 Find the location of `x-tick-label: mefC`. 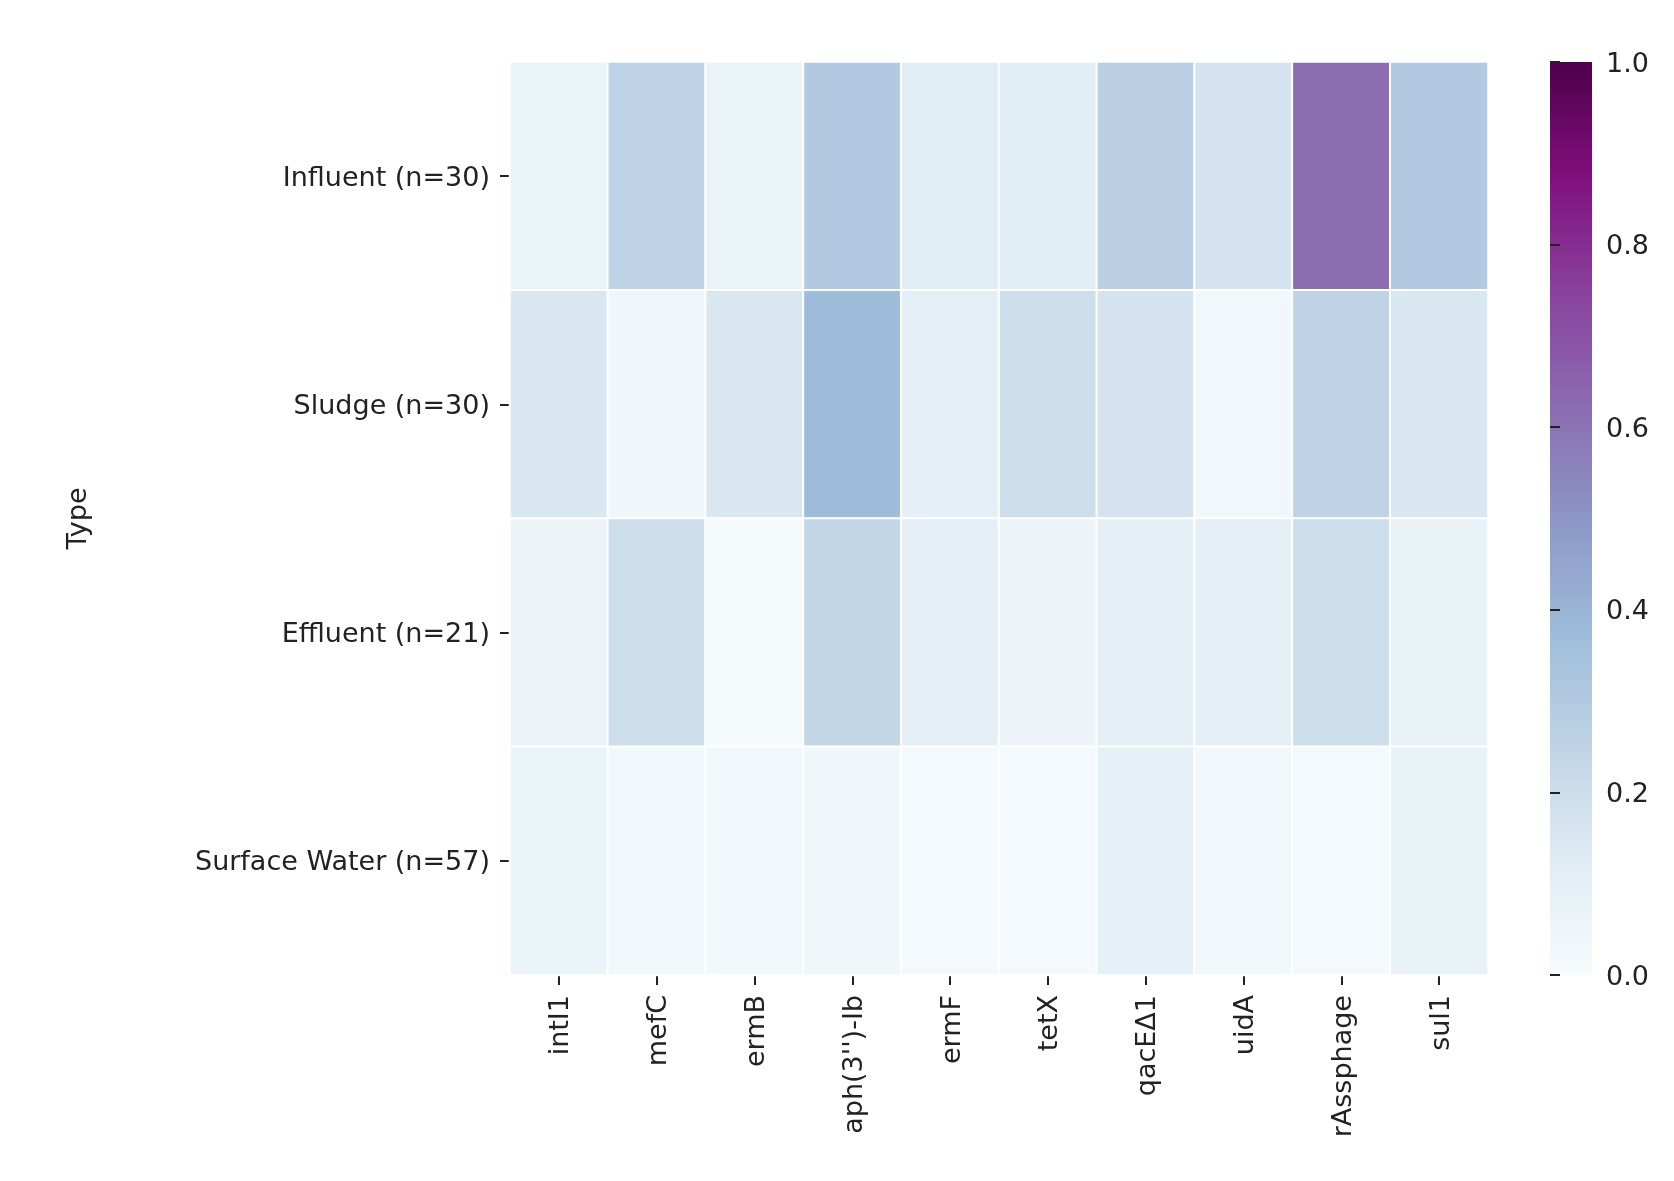

x-tick-label: mefC is located at coordinates (657, 1031).